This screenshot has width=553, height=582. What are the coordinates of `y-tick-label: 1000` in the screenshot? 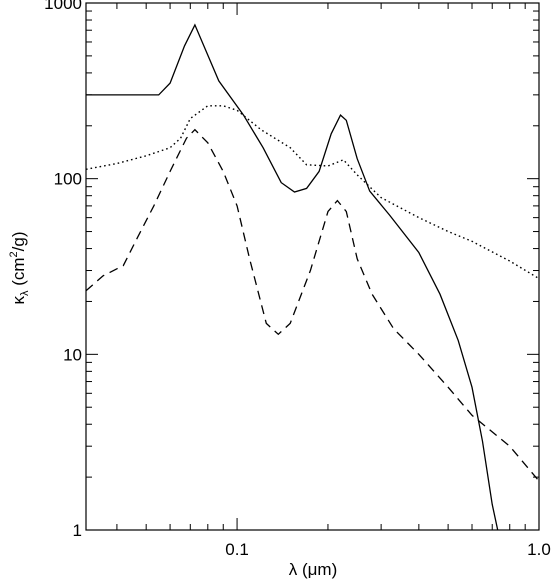 It's located at (63, 6).